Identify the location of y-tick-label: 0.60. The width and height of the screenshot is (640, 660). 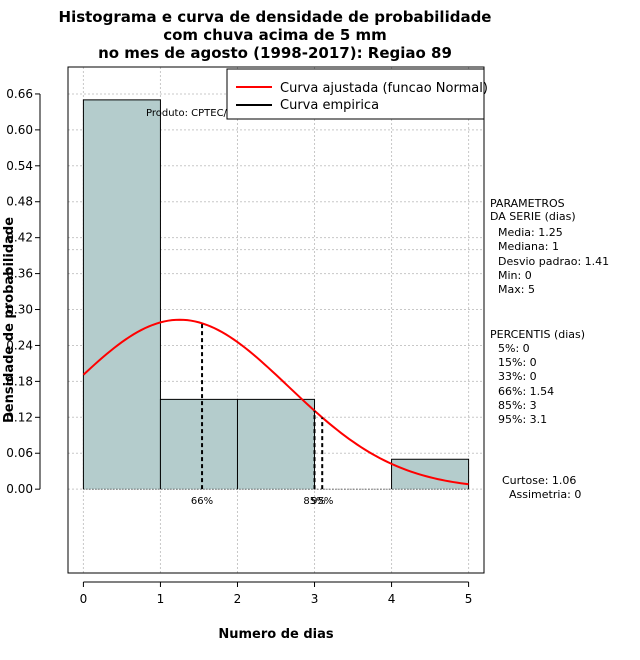
(19, 130).